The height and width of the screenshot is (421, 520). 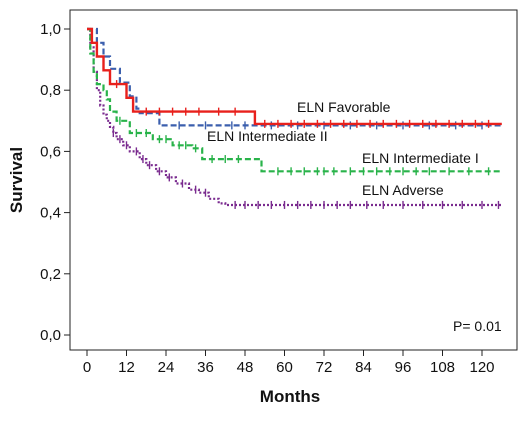 I want to click on series-label-intermediate-i: ELN Intermediate I, so click(x=420, y=158).